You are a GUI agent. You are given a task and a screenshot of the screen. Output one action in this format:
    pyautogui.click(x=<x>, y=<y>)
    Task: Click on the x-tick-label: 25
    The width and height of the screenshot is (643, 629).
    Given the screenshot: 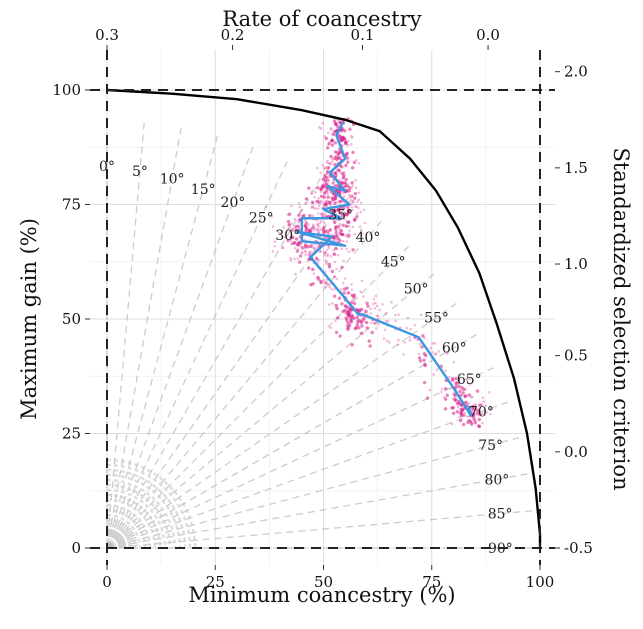 What is the action you would take?
    pyautogui.click(x=215, y=582)
    